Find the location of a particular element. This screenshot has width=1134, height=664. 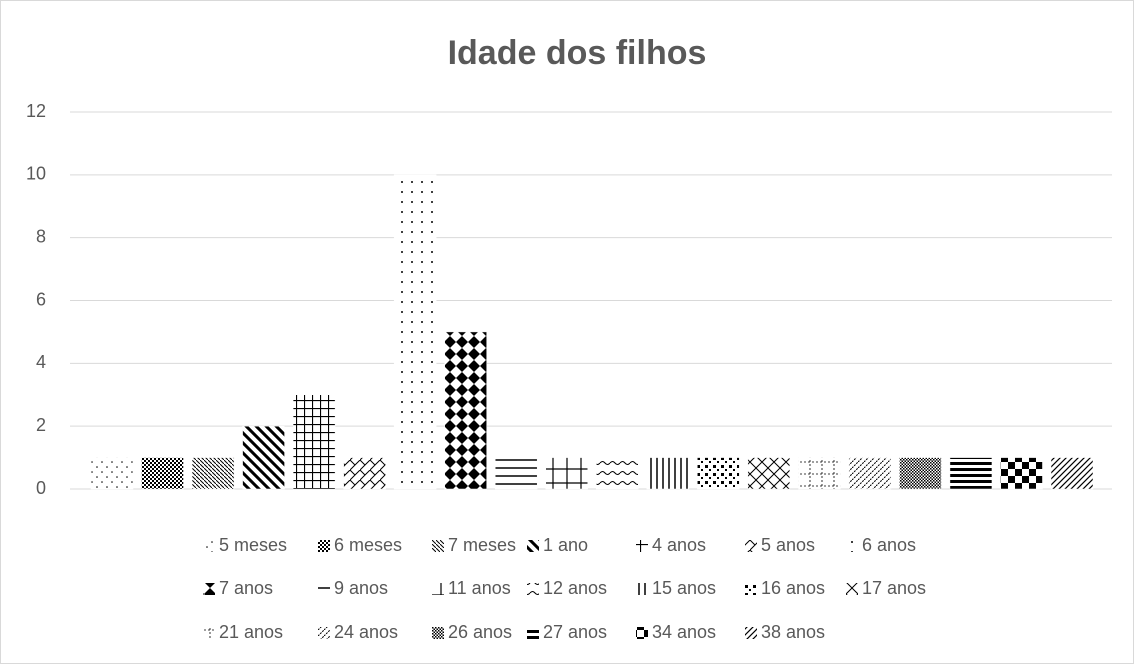

y-tick-label: 4 is located at coordinates (41, 362).